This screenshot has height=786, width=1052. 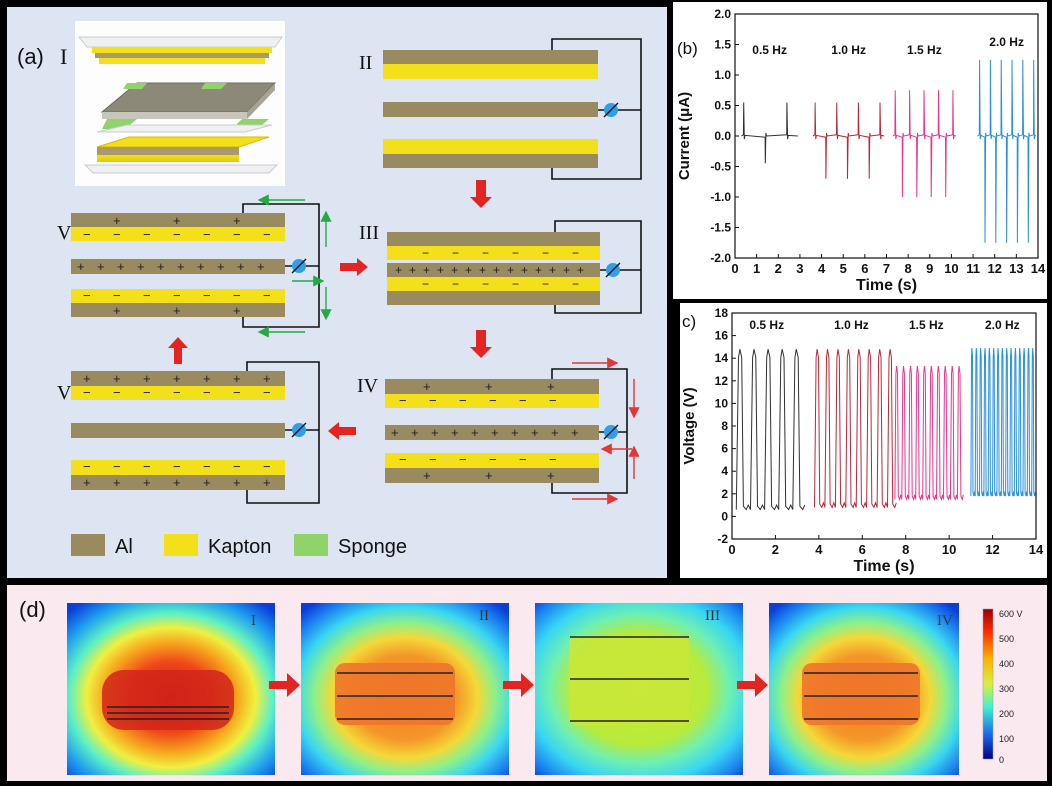 What do you see at coordinates (368, 386) in the screenshot?
I see `stage-4-label: IV` at bounding box center [368, 386].